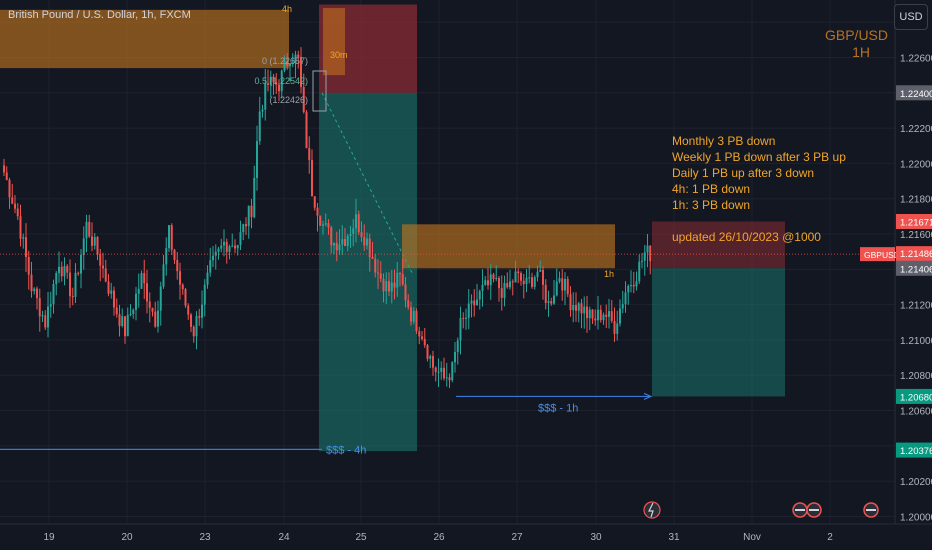 The width and height of the screenshot is (932, 550). I want to click on badge-stop-price: 1.21671, so click(916, 222).